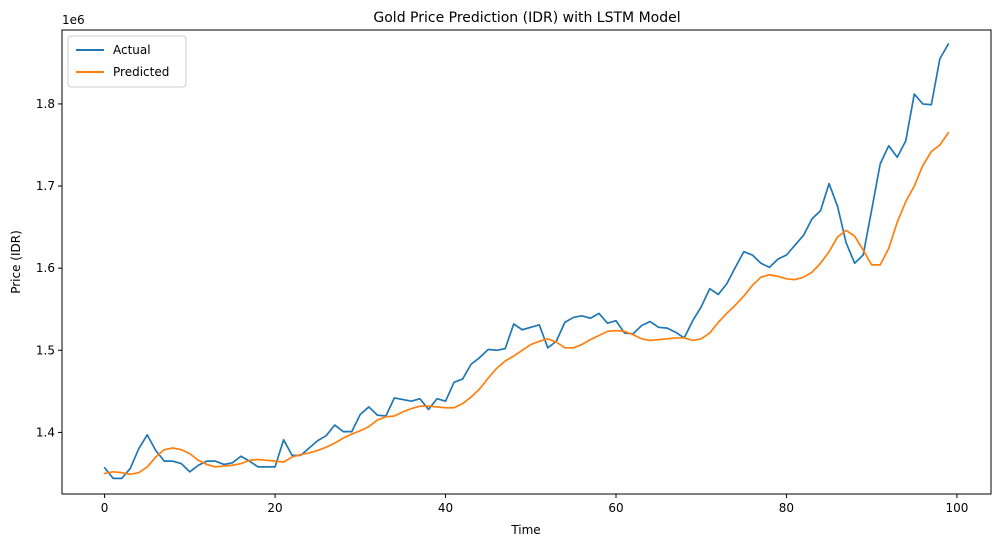  Describe the element at coordinates (615, 508) in the screenshot. I see `x-tick-label: 60` at that location.